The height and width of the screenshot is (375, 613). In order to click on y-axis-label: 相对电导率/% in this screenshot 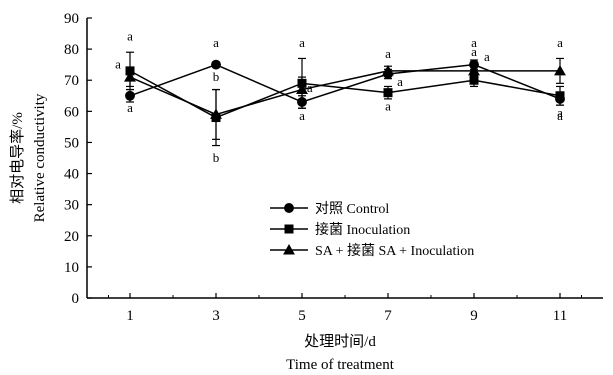, I will do `click(17, 158)`.